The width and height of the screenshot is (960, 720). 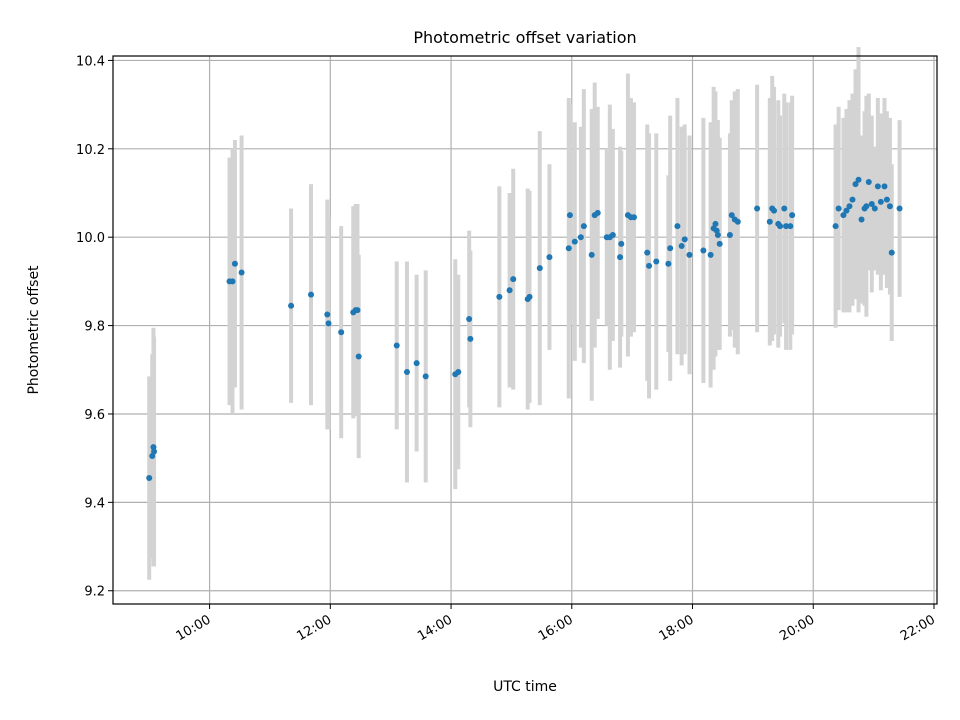 I want to click on y-tick-label: 9.4, so click(x=94, y=503).